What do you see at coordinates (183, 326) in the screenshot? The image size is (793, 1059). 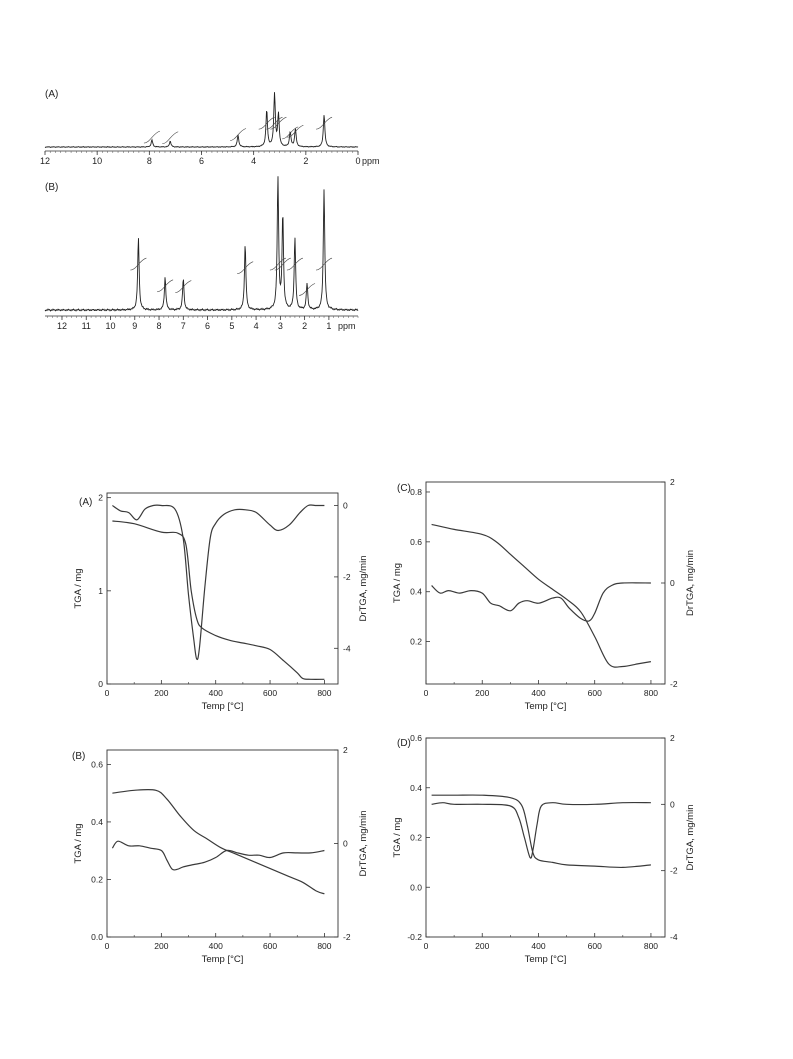 I see `x-tick-label: 7` at bounding box center [183, 326].